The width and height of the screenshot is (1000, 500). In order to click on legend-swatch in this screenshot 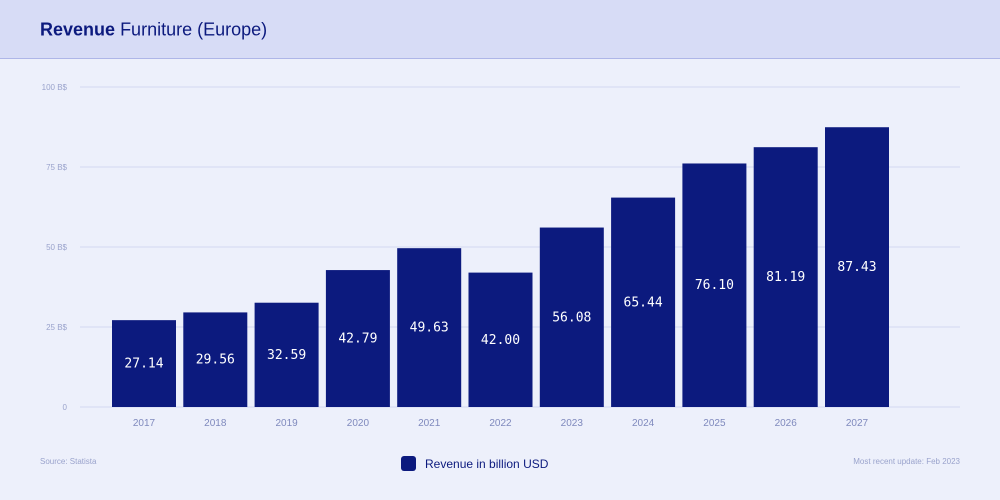, I will do `click(408, 463)`.